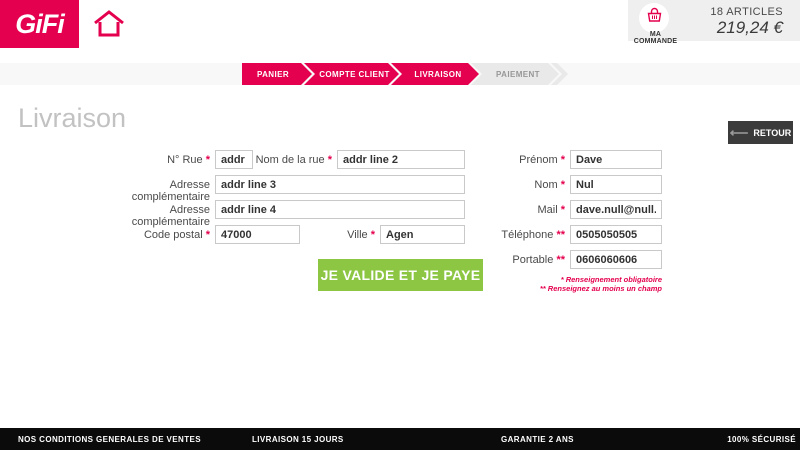 This screenshot has height=450, width=800. Describe the element at coordinates (188, 160) in the screenshot. I see `street-number-label: N° Rue *` at that location.